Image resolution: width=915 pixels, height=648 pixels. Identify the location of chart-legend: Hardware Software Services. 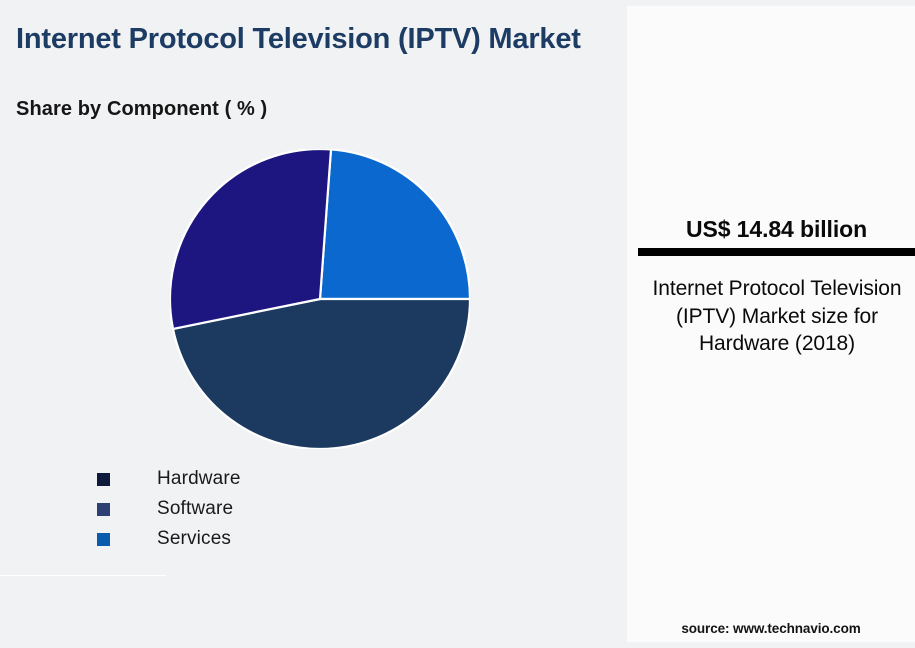
(169, 509).